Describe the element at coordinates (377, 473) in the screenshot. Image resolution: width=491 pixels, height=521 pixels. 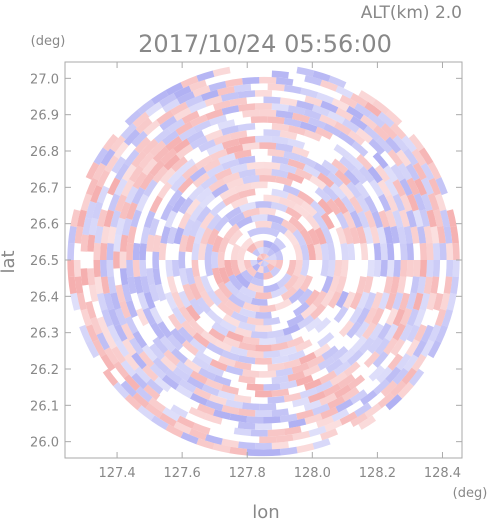
I see `x-tick-label: 128.2` at that location.